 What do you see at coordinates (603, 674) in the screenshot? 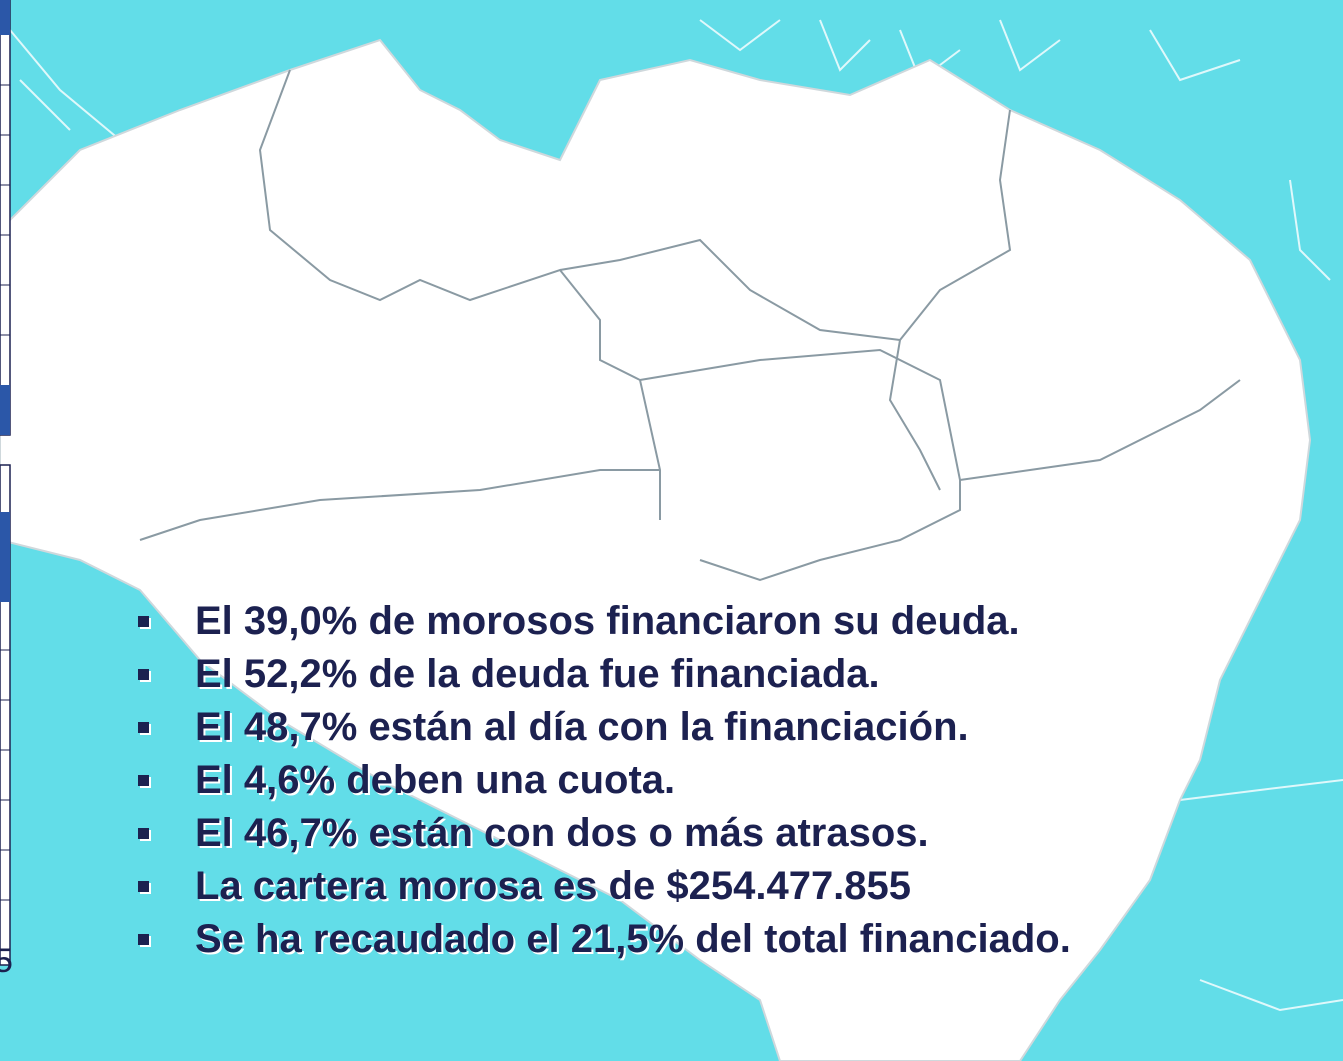
I see `bullet-item: El 52,2% de la deuda fue financiada.` at bounding box center [603, 674].